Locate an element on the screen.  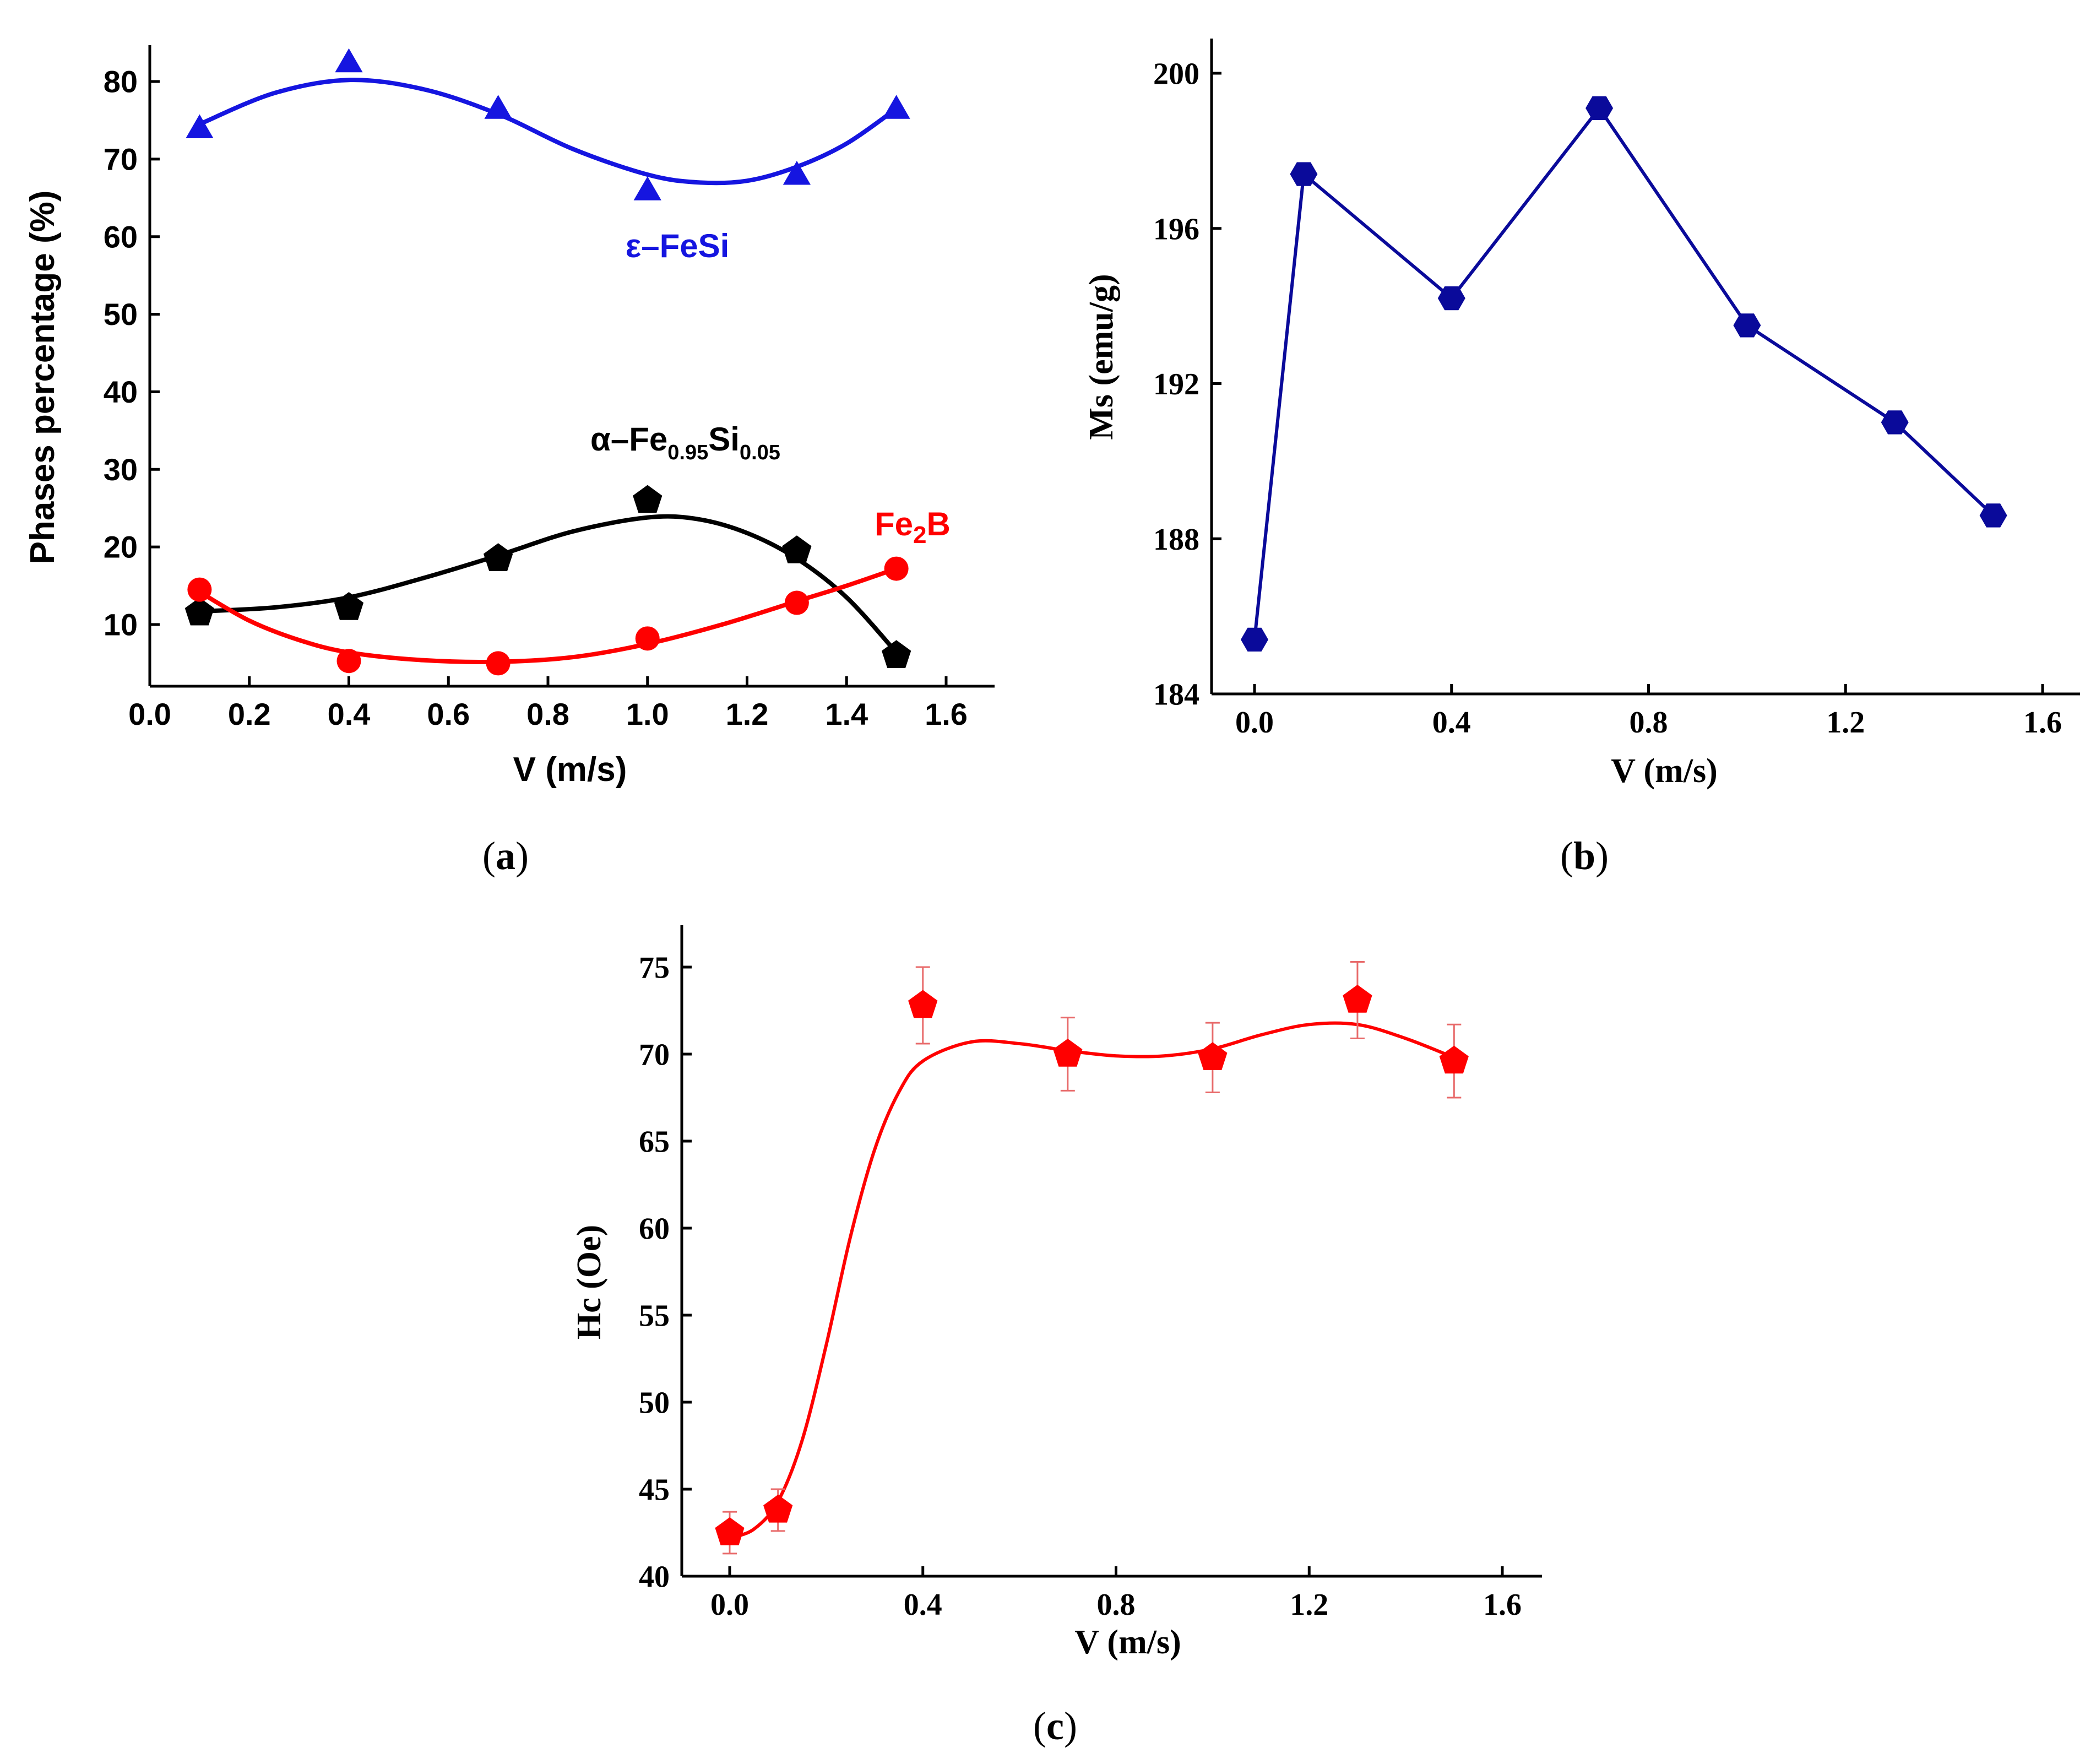
panel-b-y-axis-label: Ms (emu/g) is located at coordinates (1101, 356).